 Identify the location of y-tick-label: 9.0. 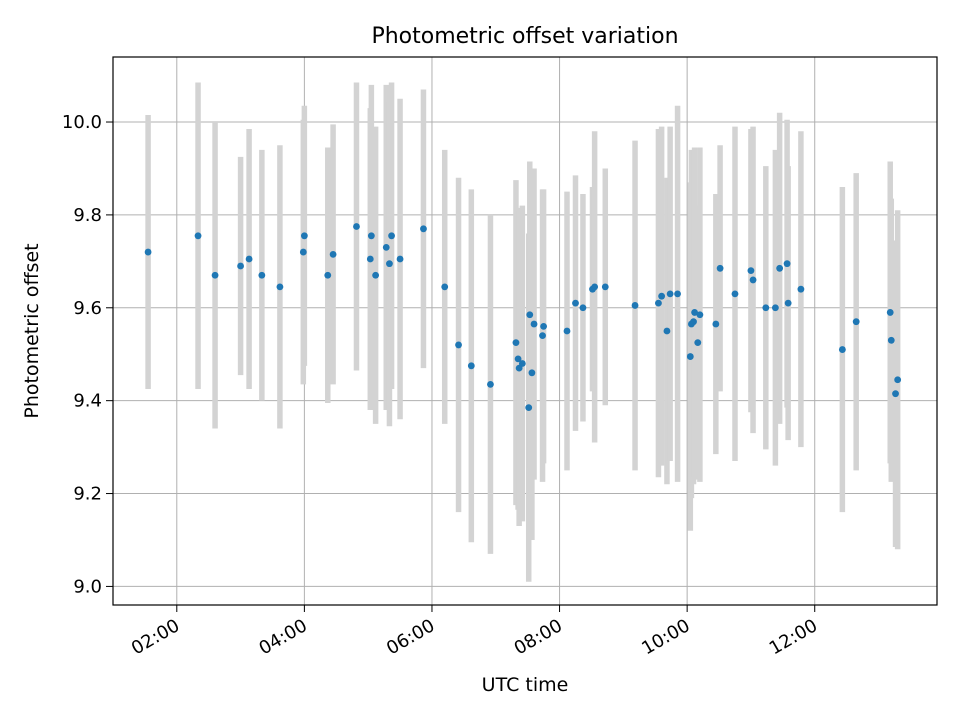
(87, 586).